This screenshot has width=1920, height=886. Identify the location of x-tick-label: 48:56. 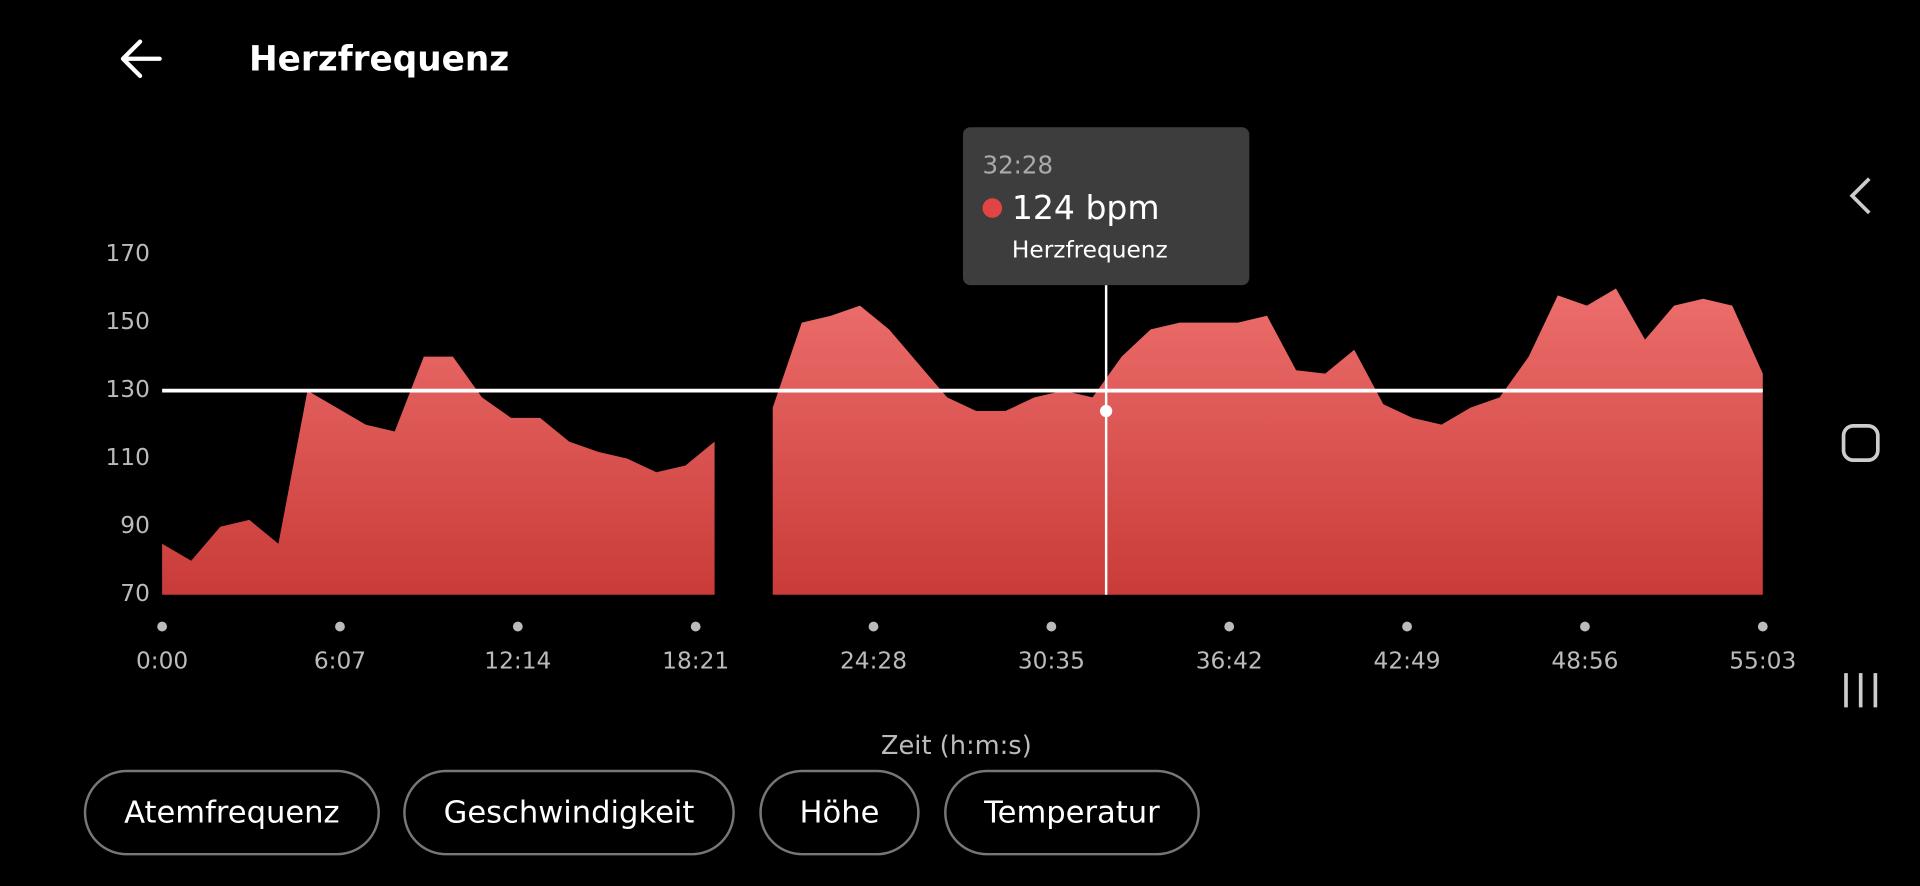
(1584, 661).